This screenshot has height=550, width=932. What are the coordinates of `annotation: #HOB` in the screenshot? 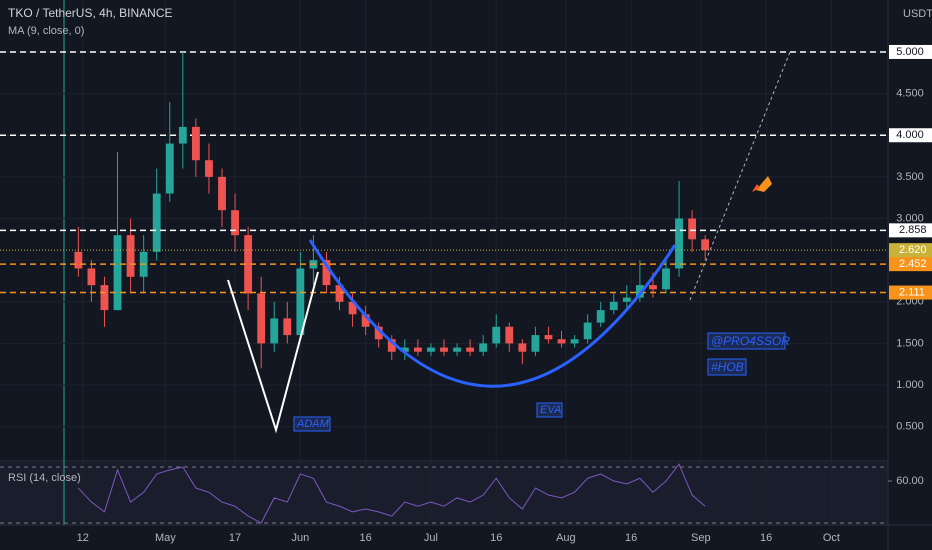 It's located at (727, 367).